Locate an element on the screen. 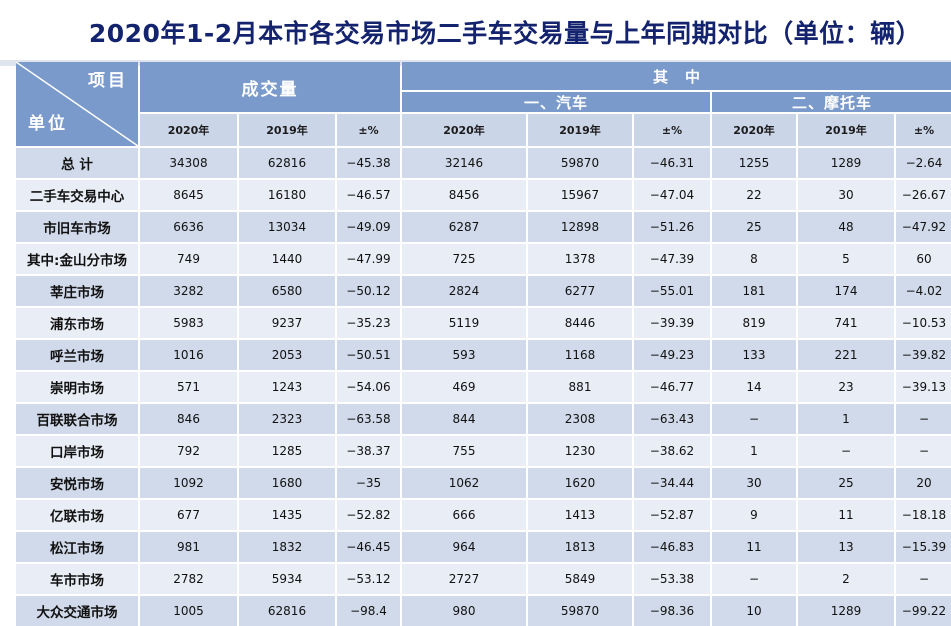  table-cell: 980 is located at coordinates (464, 611).